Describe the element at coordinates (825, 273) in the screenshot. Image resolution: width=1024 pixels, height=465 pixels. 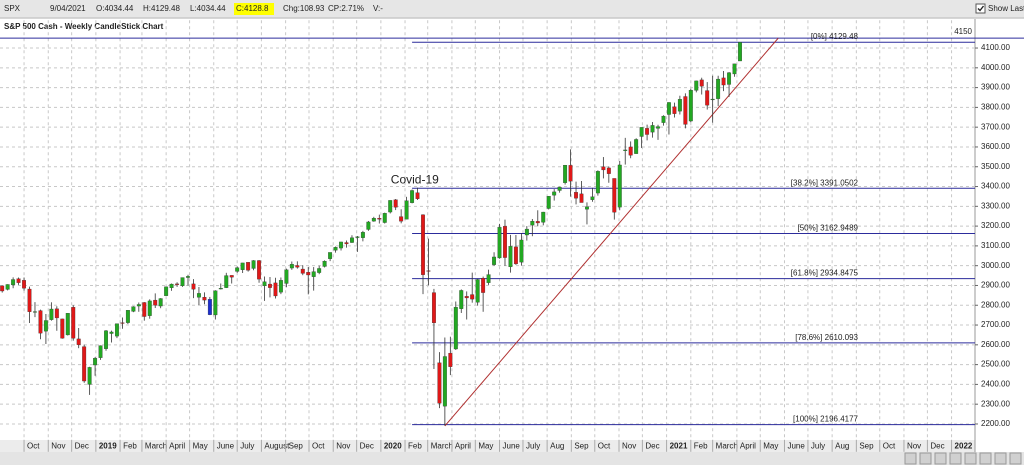
I see `fib-label: [61.8%] 2934.8475` at that location.